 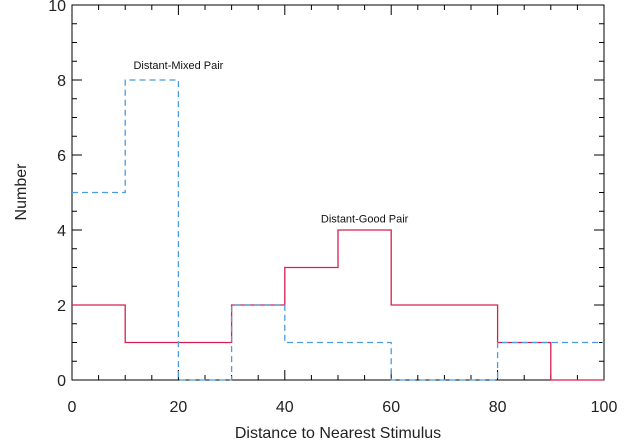 What do you see at coordinates (338, 433) in the screenshot?
I see `x-axis-title: Distance to Nearest Stimulus` at bounding box center [338, 433].